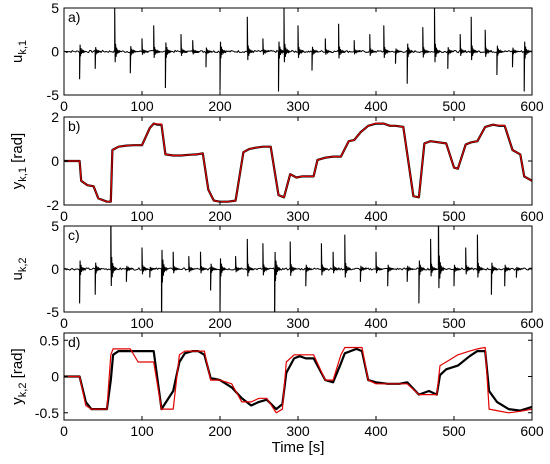 This screenshot has width=550, height=464. What do you see at coordinates (55, 117) in the screenshot?
I see `y-tick-label: 2` at bounding box center [55, 117].